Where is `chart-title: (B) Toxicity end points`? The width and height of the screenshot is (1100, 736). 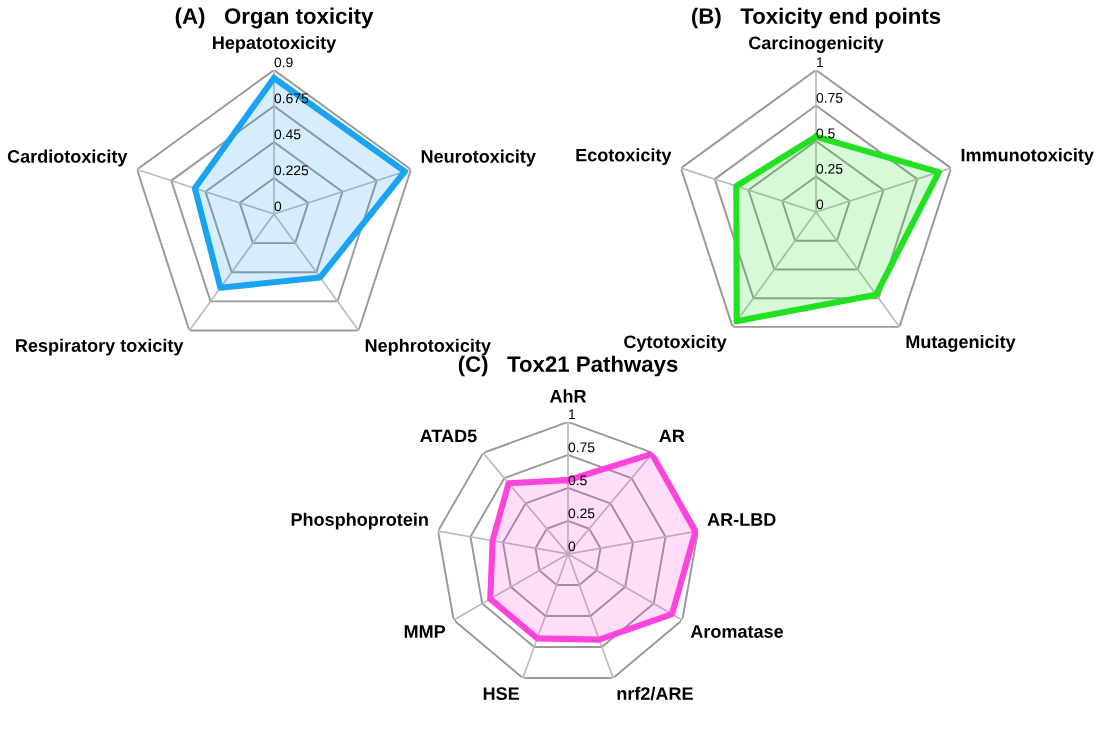
chart-title: (B) Toxicity end points is located at coordinates (816, 18).